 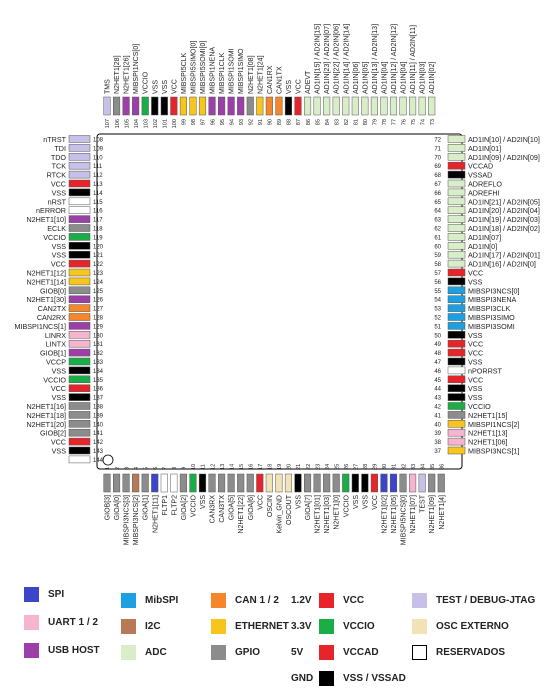 What do you see at coordinates (52, 308) in the screenshot?
I see `pin-127-label: CAN2TX` at bounding box center [52, 308].